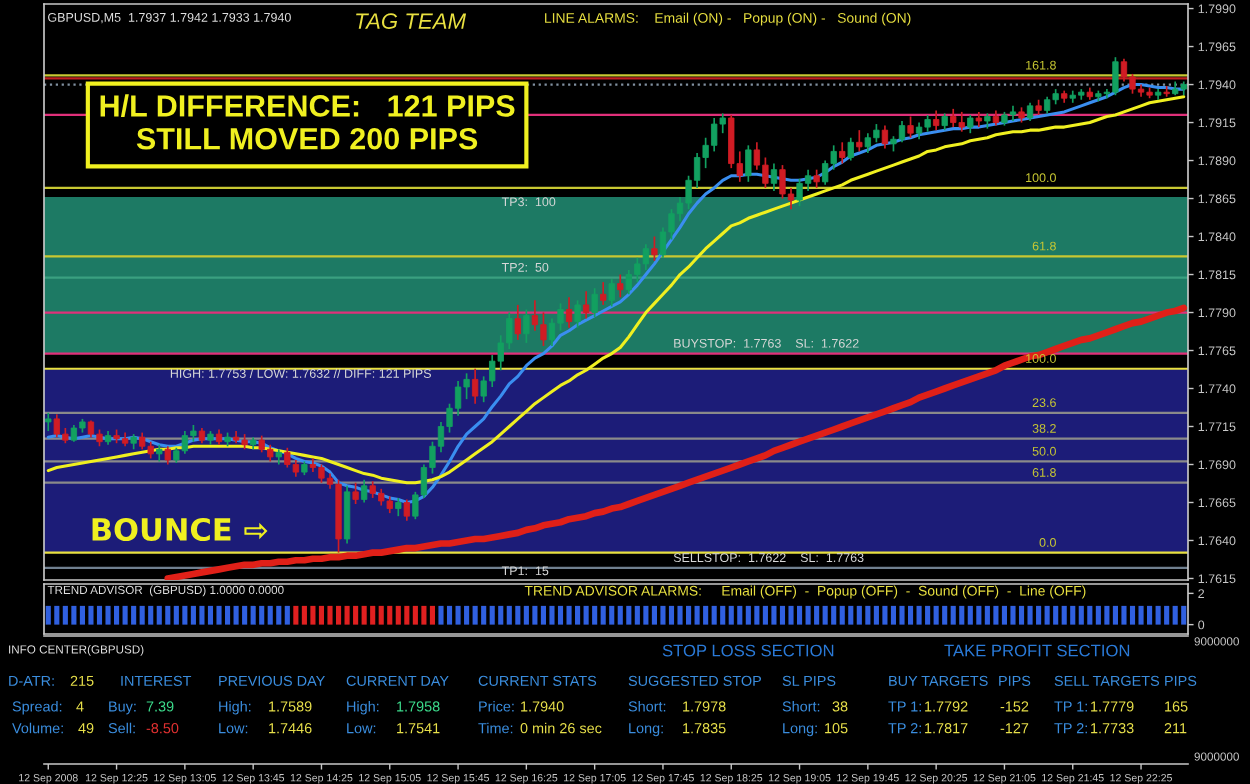 This screenshot has width=1250, height=784. Describe the element at coordinates (180, 529) in the screenshot. I see `annotation: BOUNCE ⇨` at that location.